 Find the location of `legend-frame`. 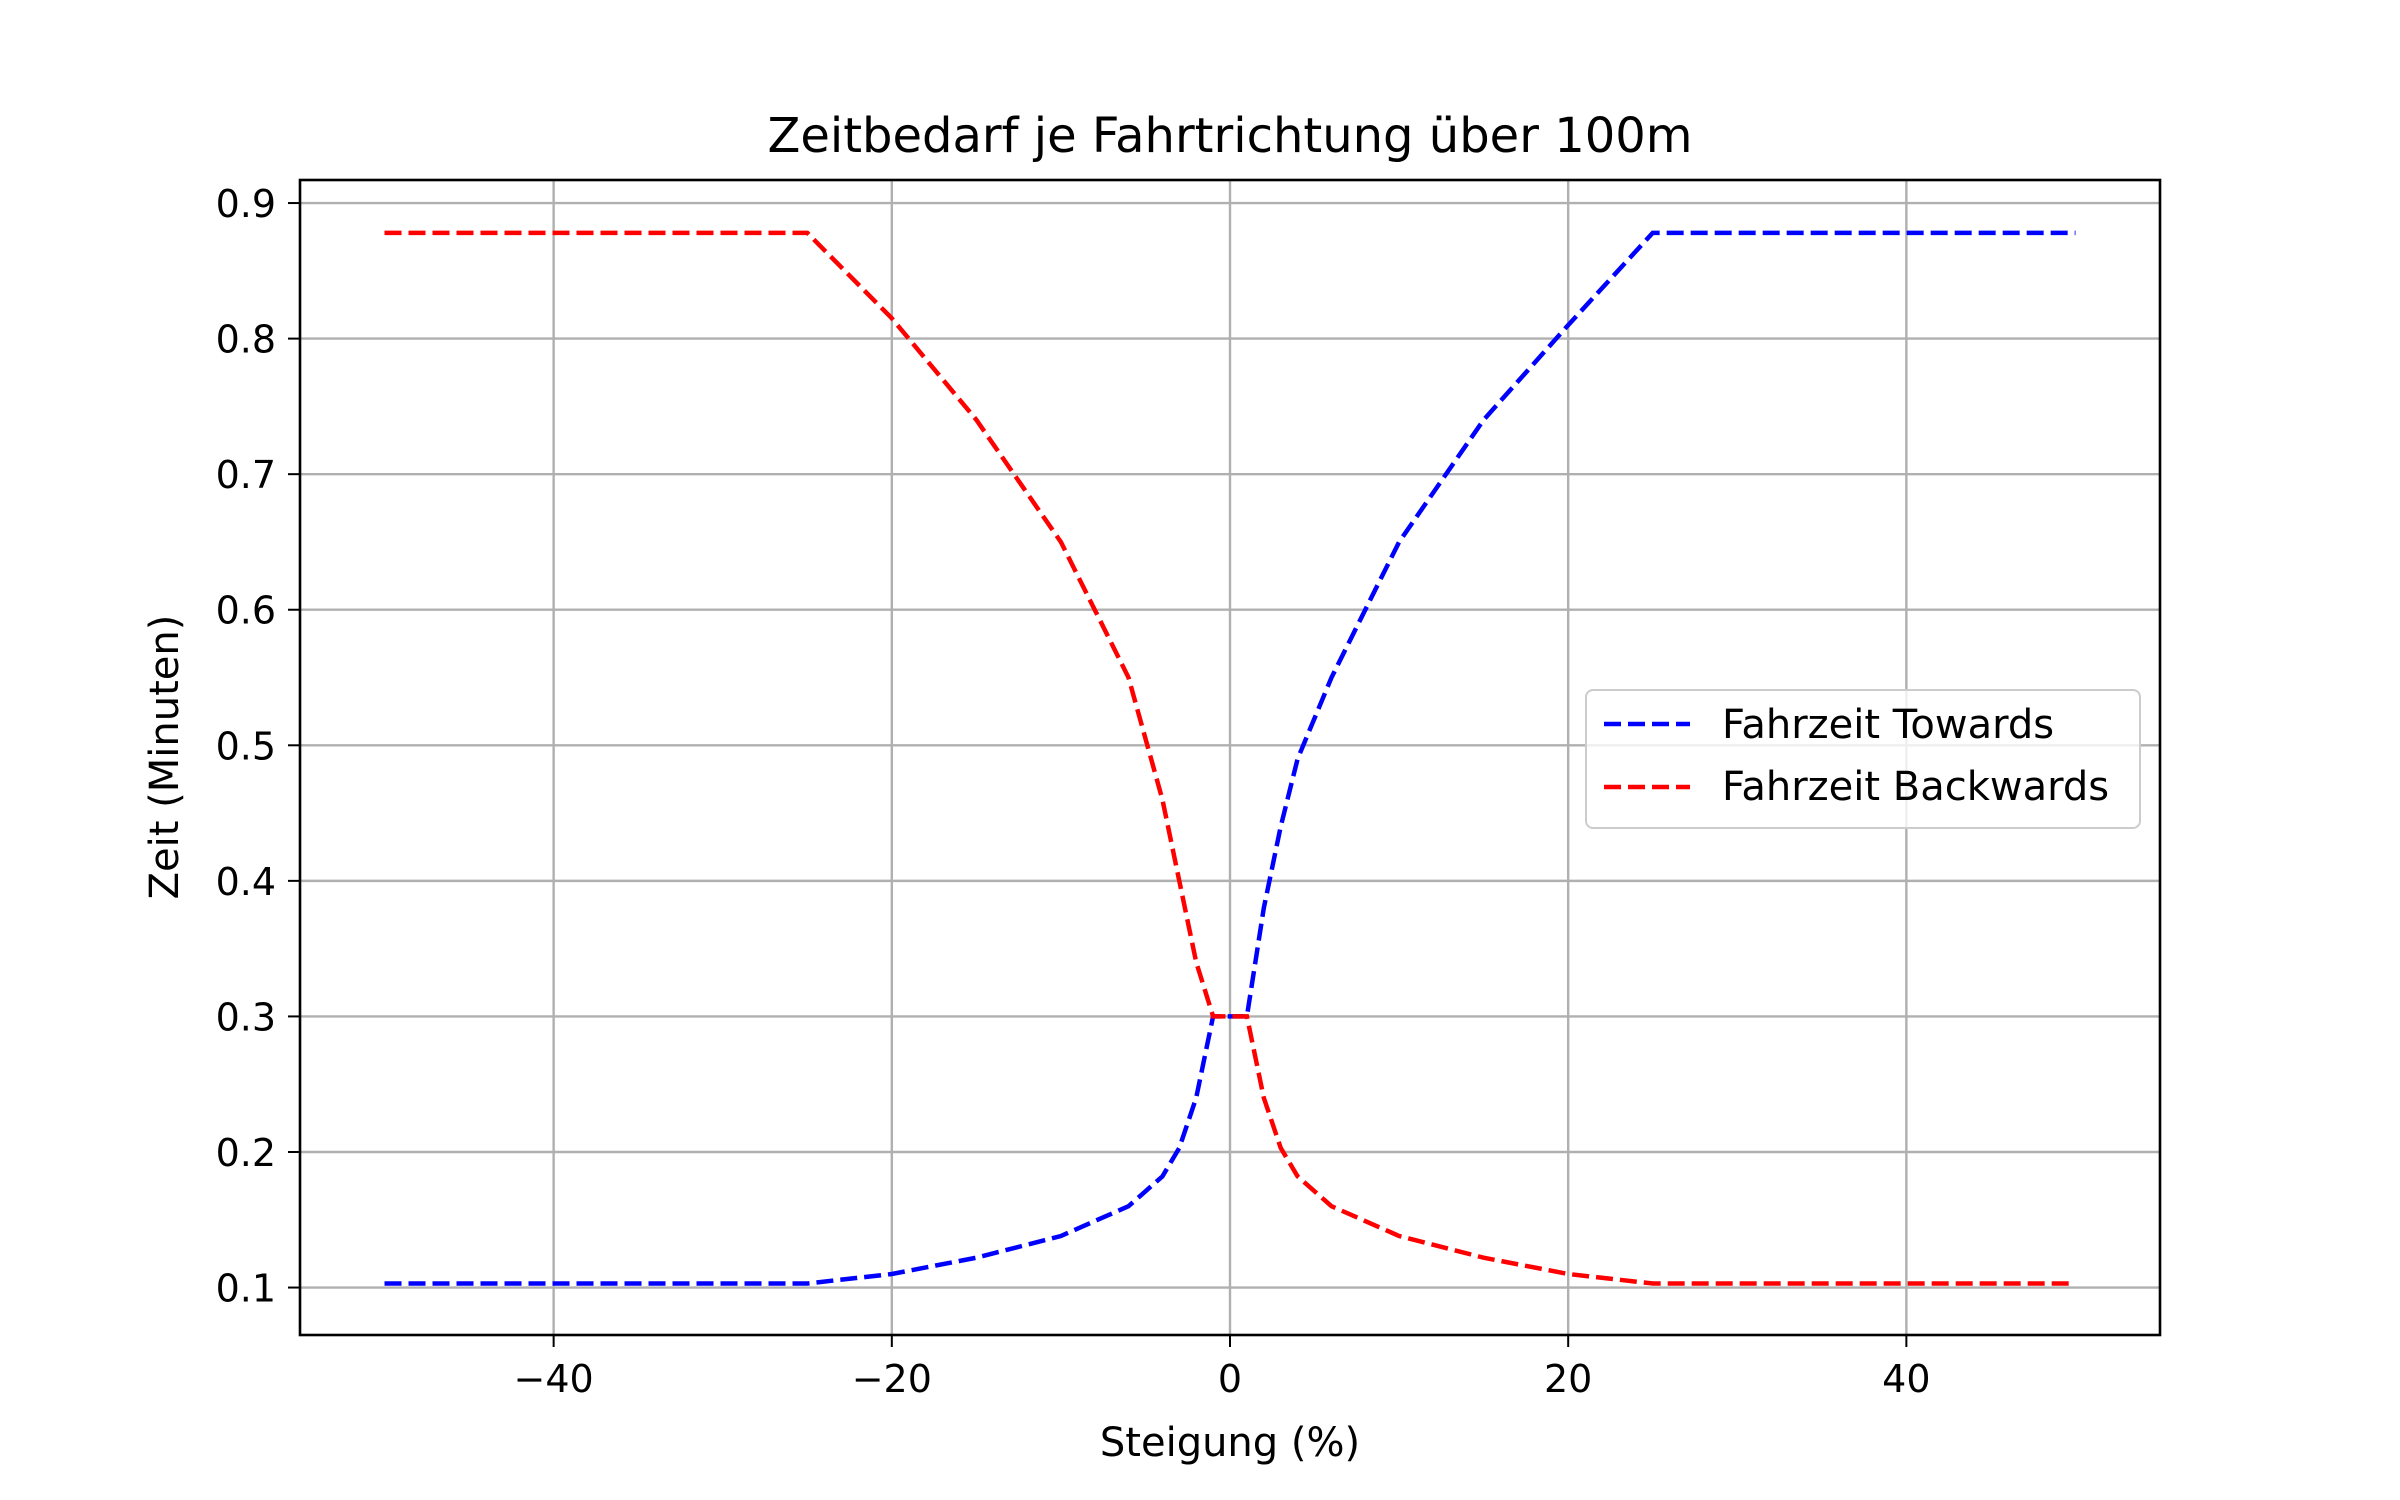

legend-frame is located at coordinates (1863, 759).